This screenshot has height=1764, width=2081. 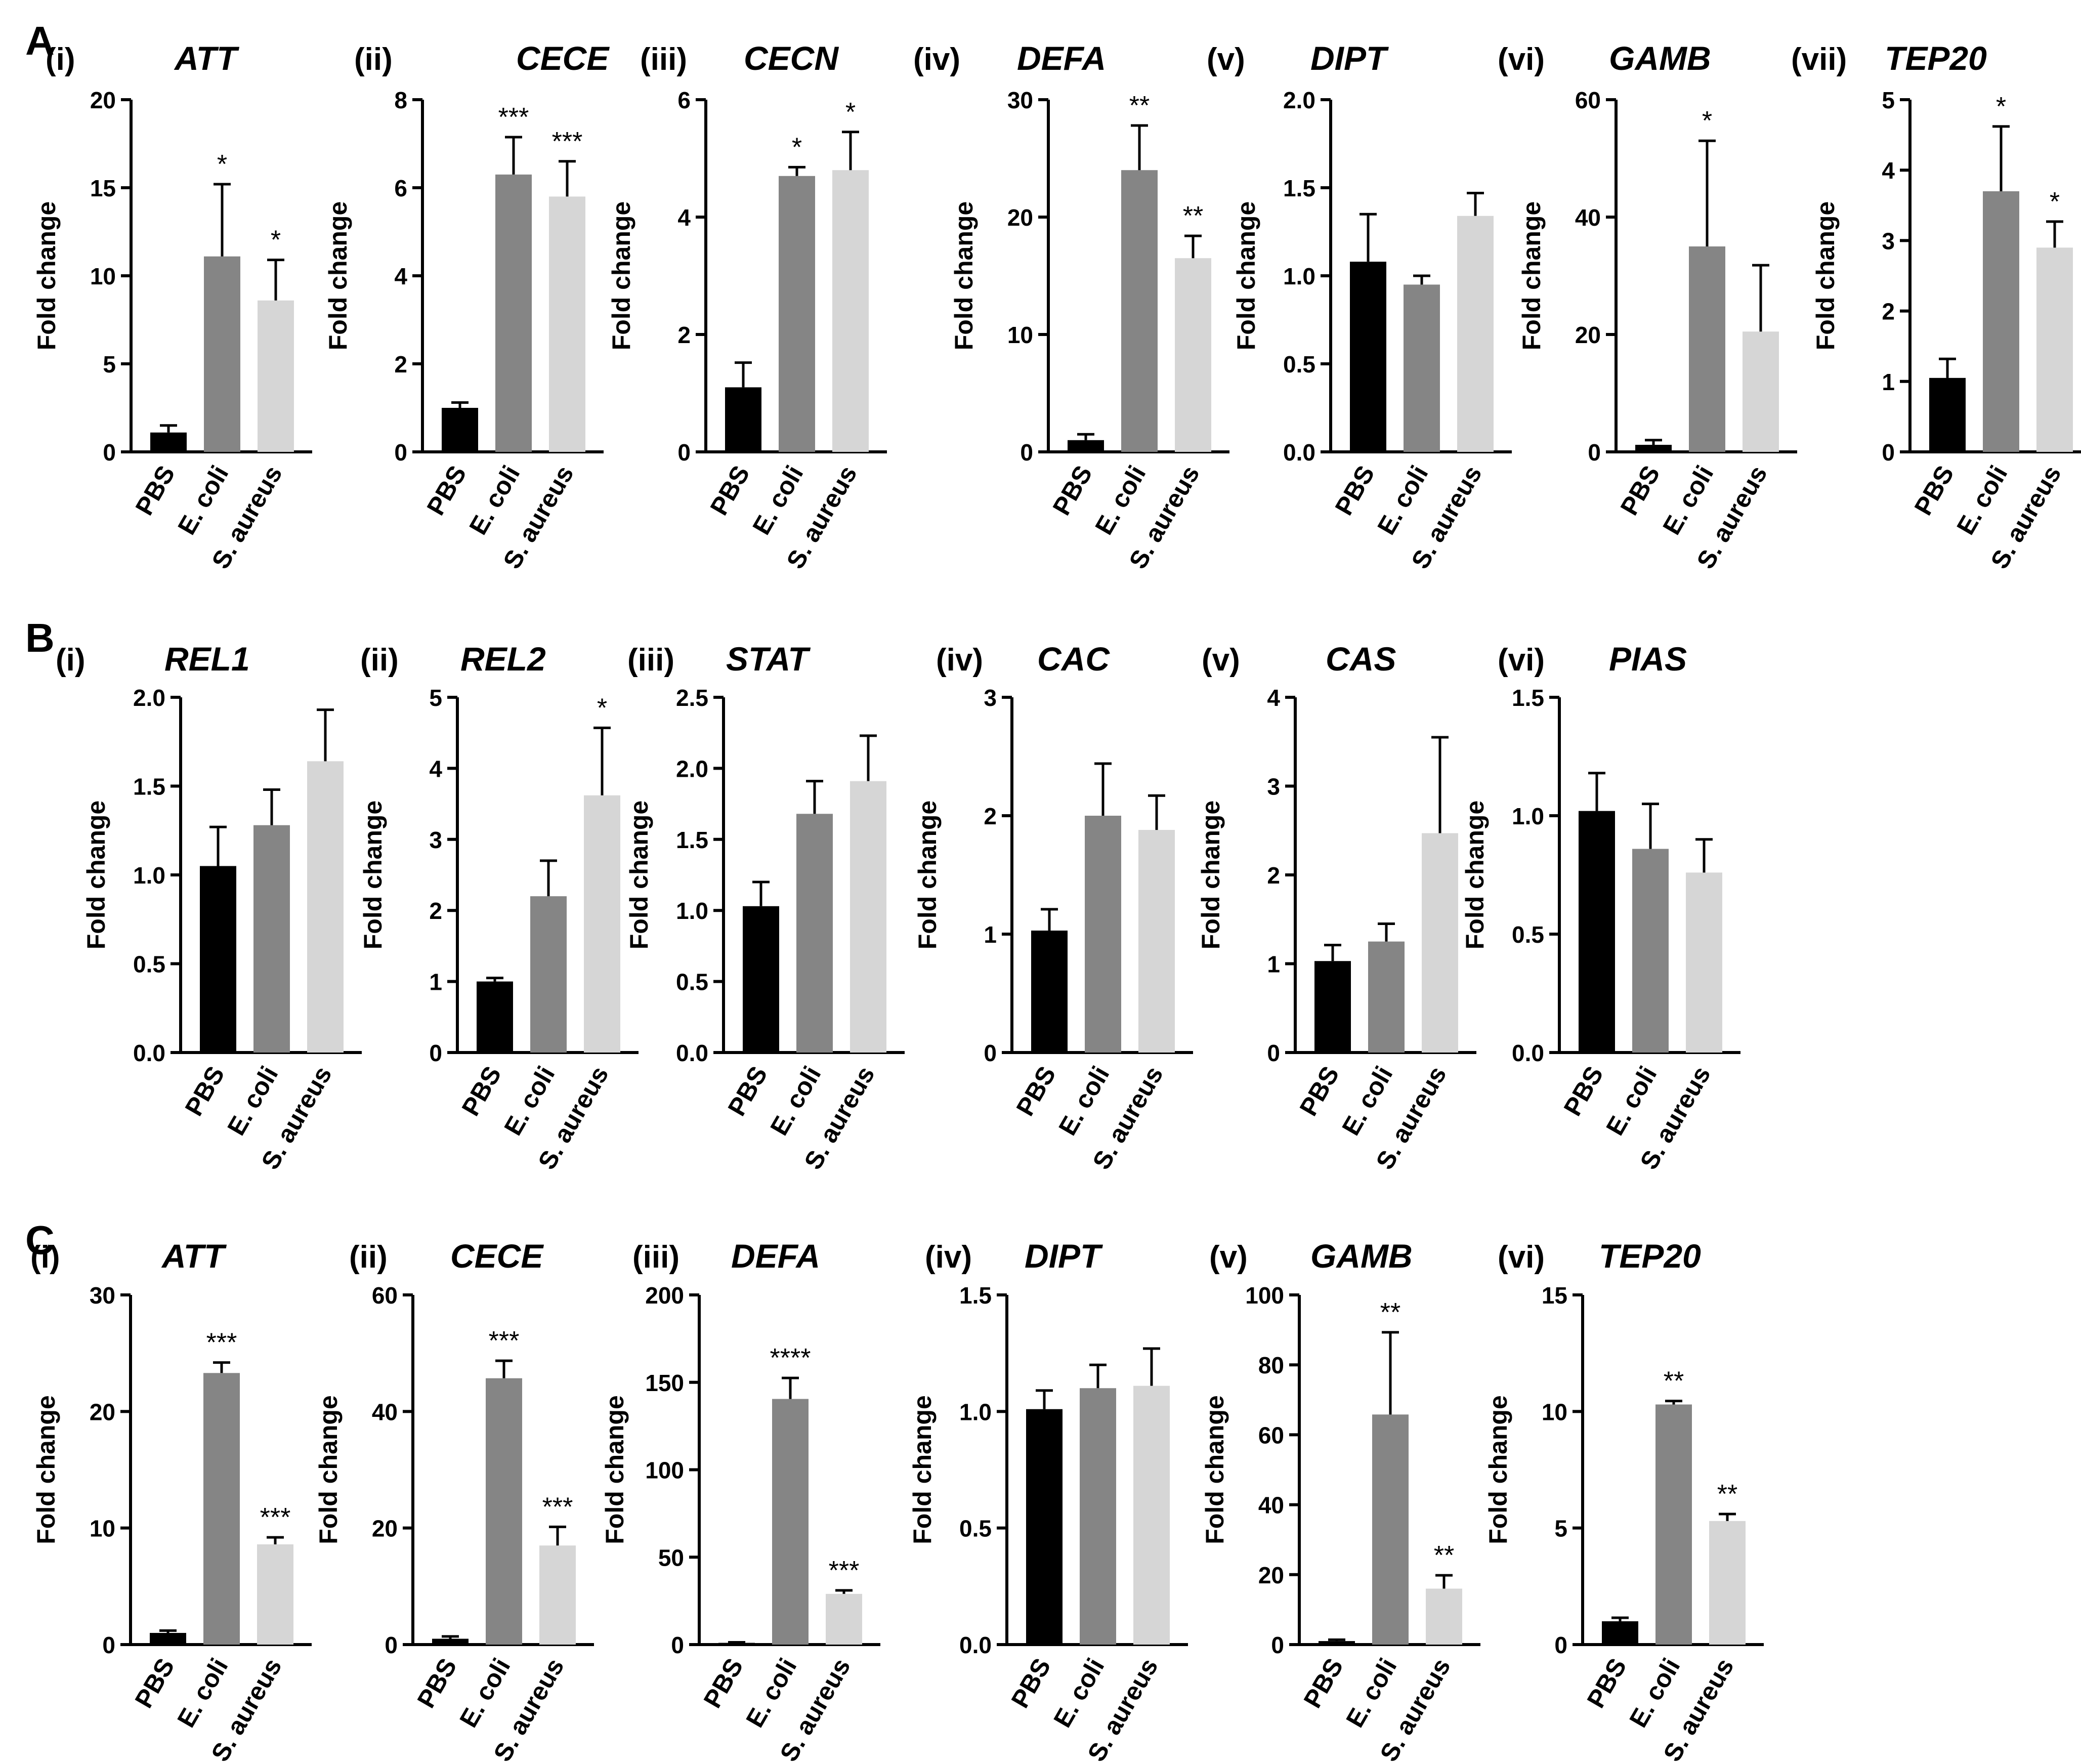 I want to click on panel-a-4-bar-e-coli, so click(x=1139, y=311).